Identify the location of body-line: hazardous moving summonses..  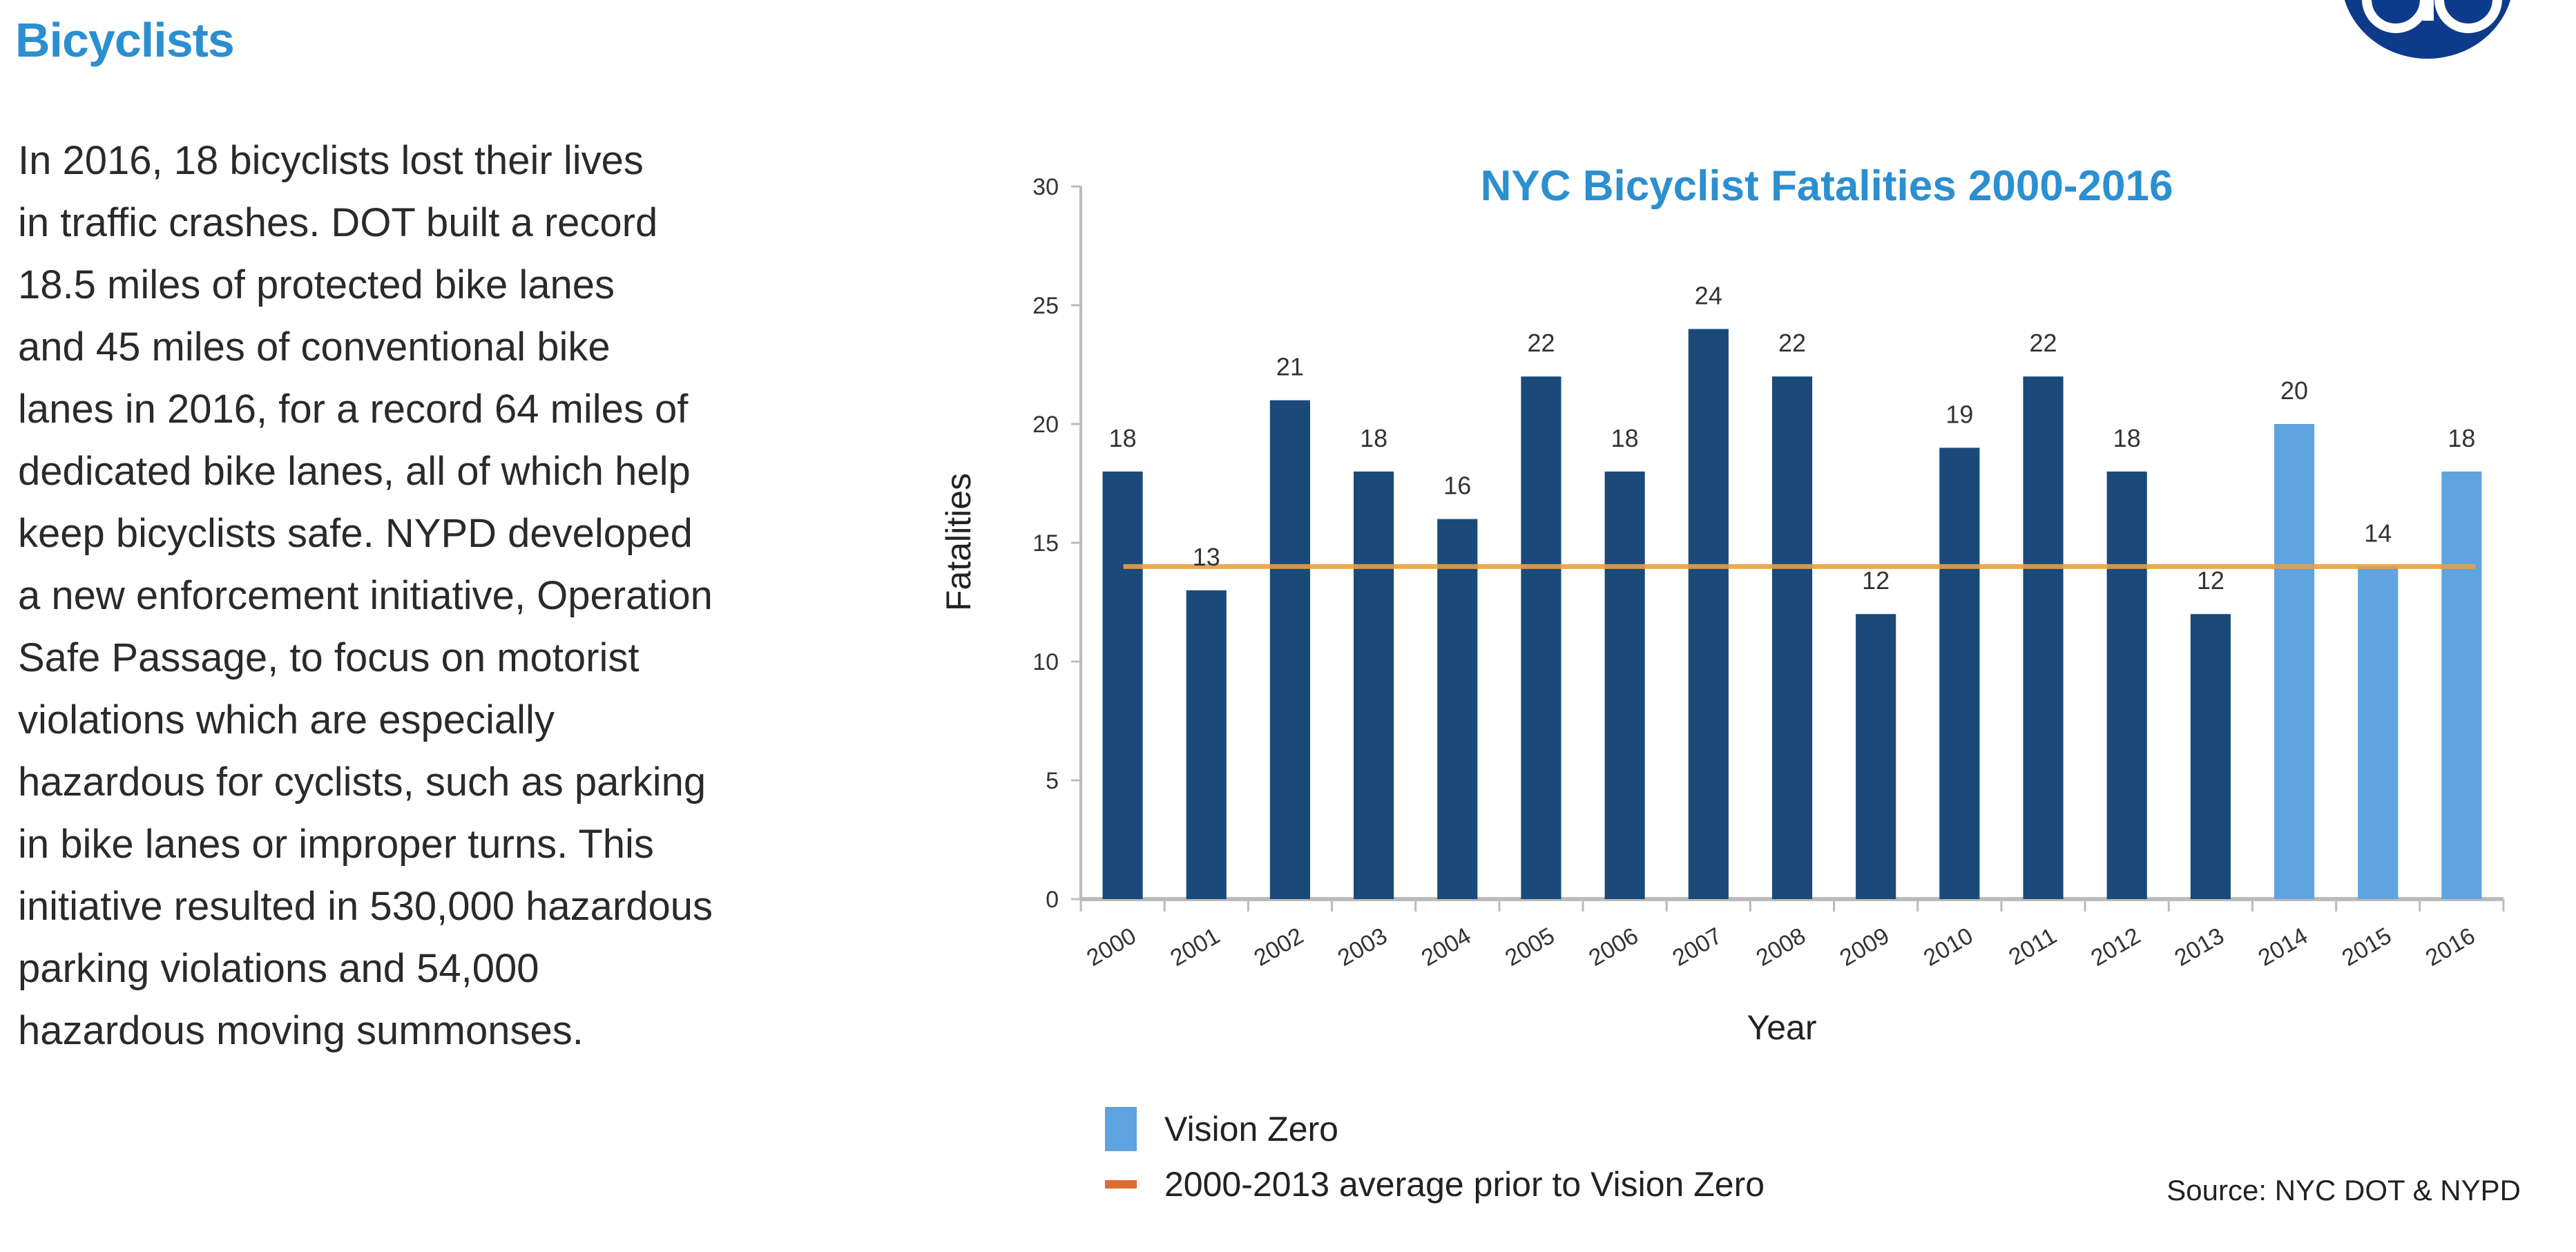
(301, 1030).